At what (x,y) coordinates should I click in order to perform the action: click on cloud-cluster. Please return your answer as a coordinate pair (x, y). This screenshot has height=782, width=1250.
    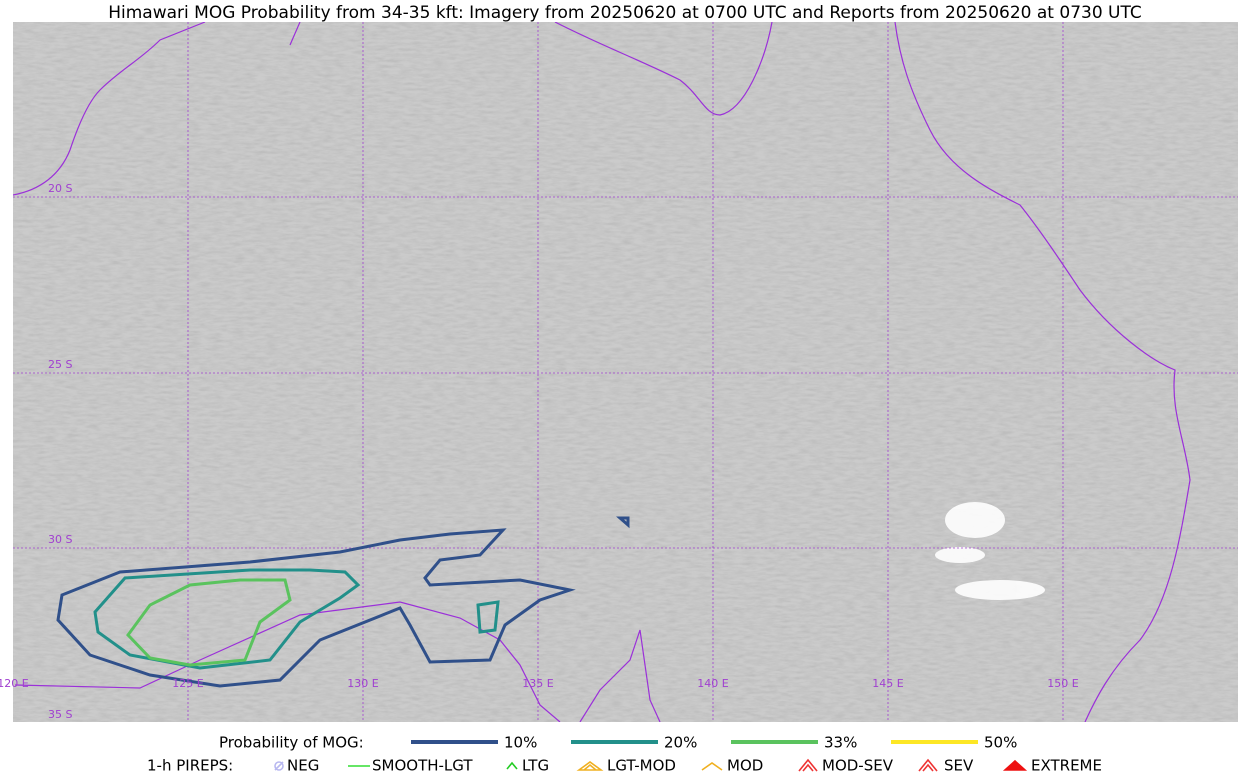
    Looking at the image, I should click on (990, 551).